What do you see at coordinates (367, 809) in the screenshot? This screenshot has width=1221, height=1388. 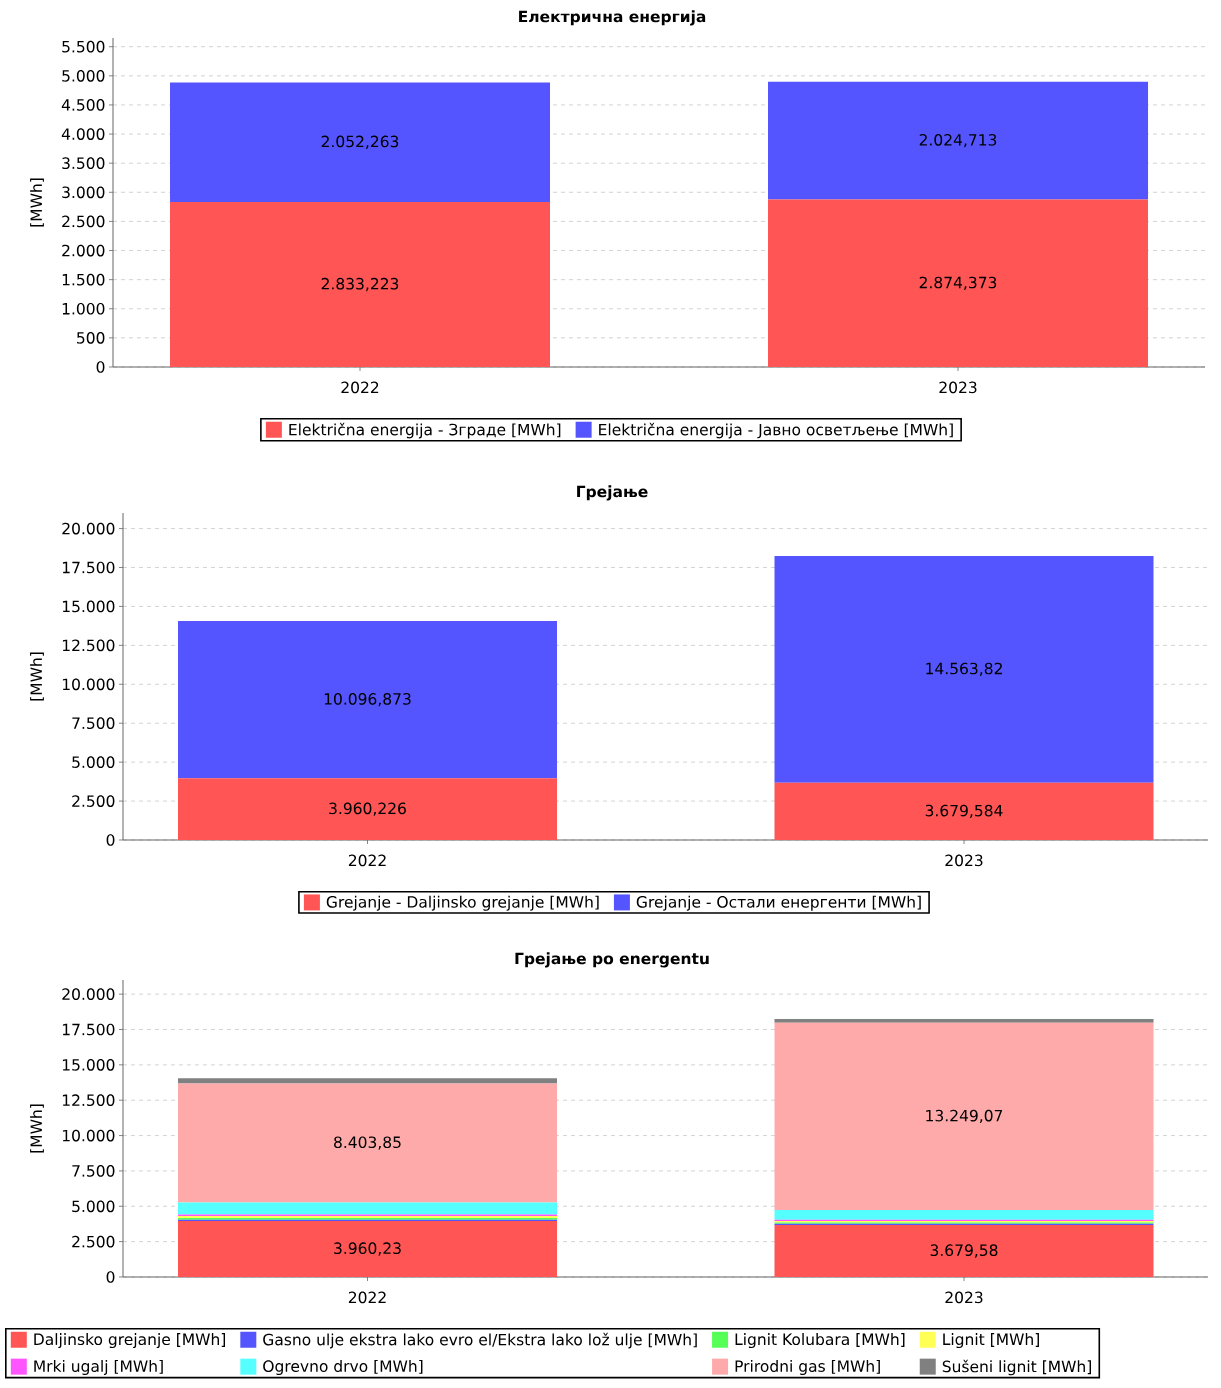 I see `data-label: 3.960,226` at bounding box center [367, 809].